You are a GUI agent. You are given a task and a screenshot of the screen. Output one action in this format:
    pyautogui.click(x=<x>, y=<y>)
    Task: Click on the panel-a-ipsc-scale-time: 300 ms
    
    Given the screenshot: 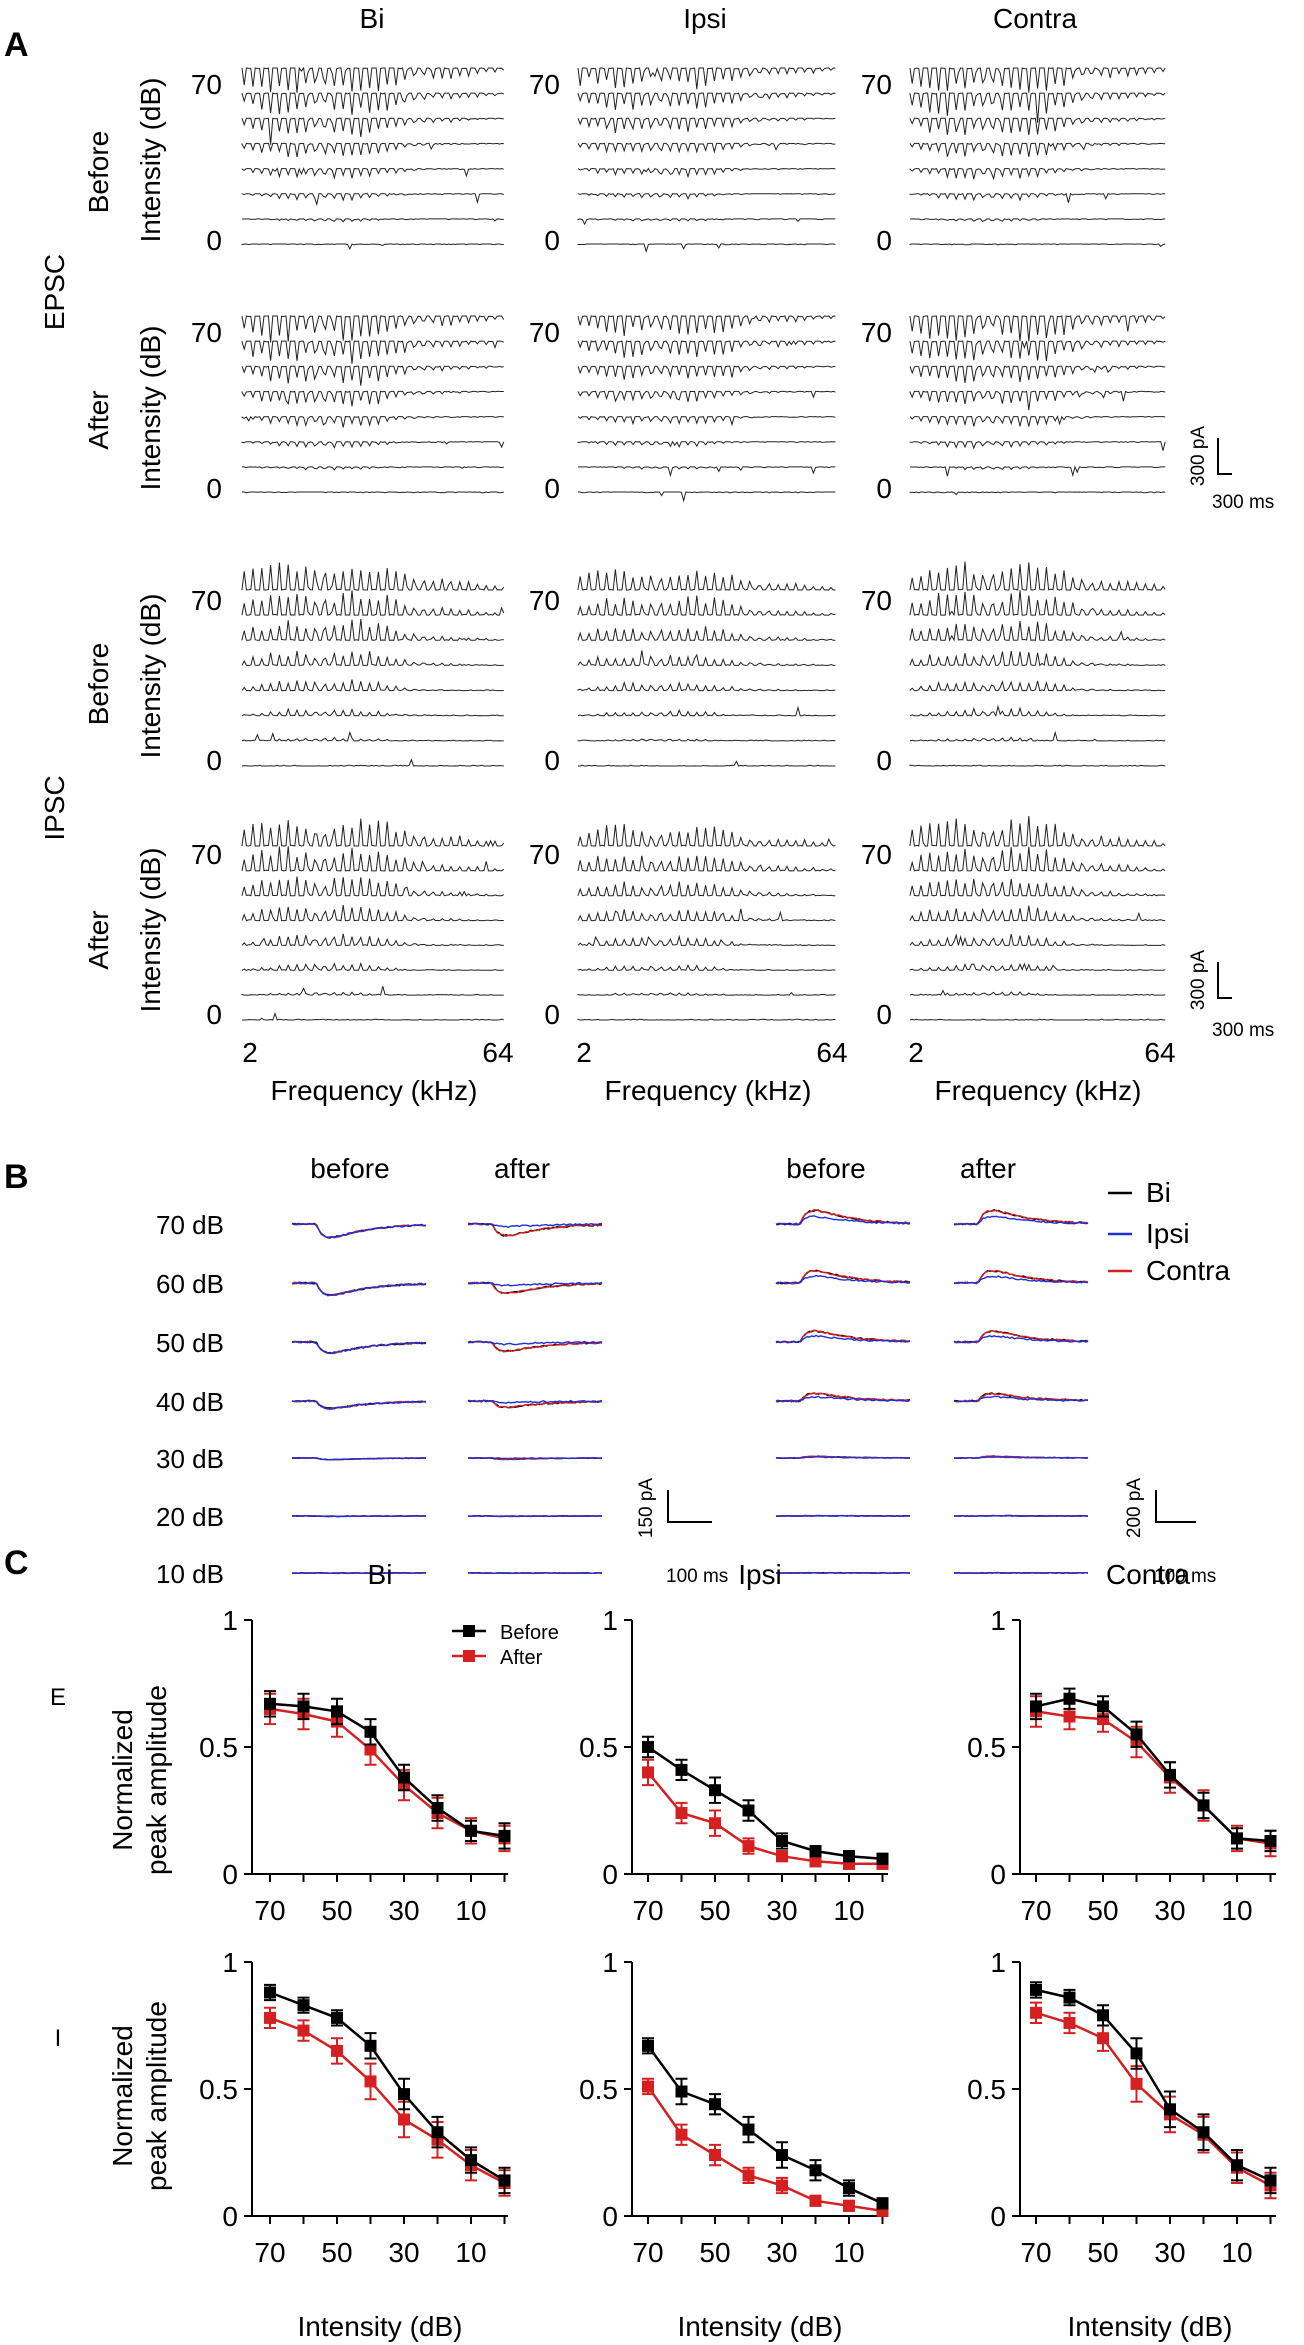 What is the action you would take?
    pyautogui.click(x=1243, y=1030)
    